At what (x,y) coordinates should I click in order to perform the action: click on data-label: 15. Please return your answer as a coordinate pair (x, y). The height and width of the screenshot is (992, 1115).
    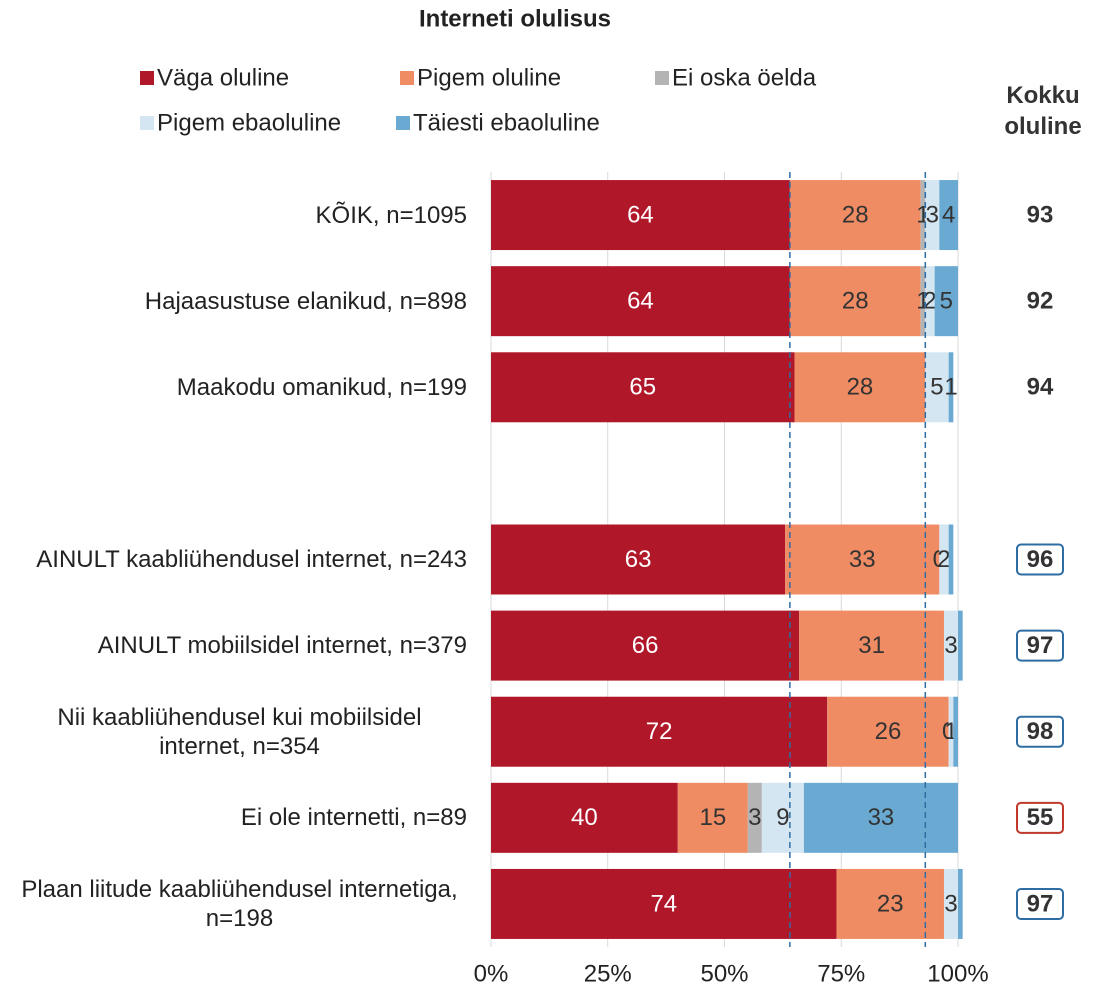
    Looking at the image, I should click on (712, 817).